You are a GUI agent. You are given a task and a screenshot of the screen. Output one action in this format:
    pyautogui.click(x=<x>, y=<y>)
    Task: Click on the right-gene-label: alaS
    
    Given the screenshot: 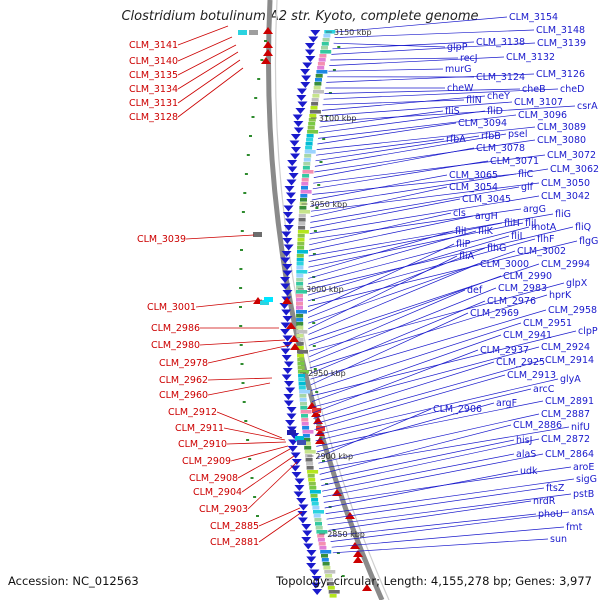 What is the action you would take?
    pyautogui.click(x=526, y=454)
    